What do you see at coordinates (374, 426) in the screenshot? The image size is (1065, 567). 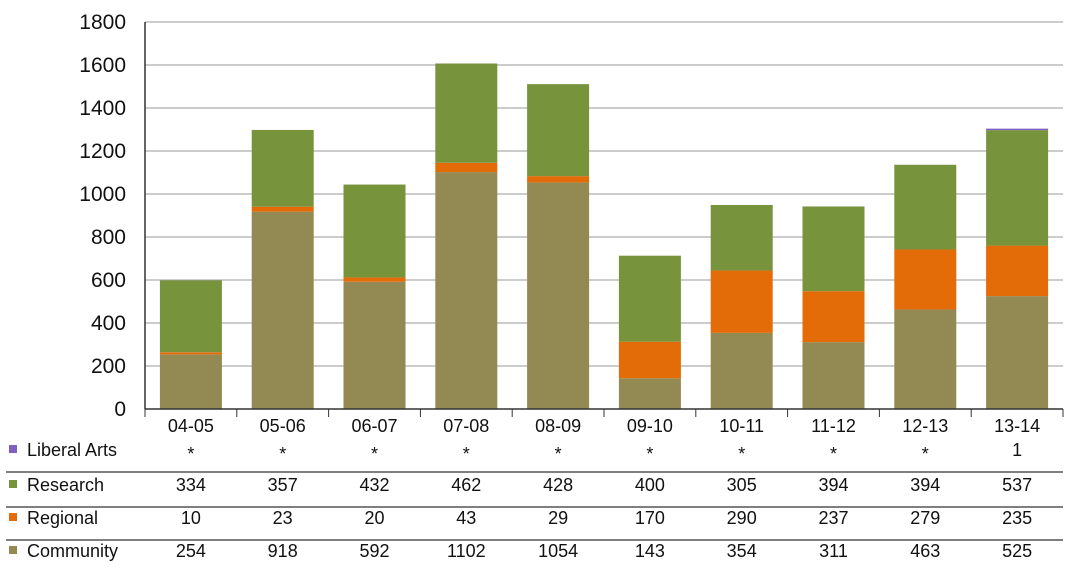 I see `x-tick-label: 06-07` at bounding box center [374, 426].